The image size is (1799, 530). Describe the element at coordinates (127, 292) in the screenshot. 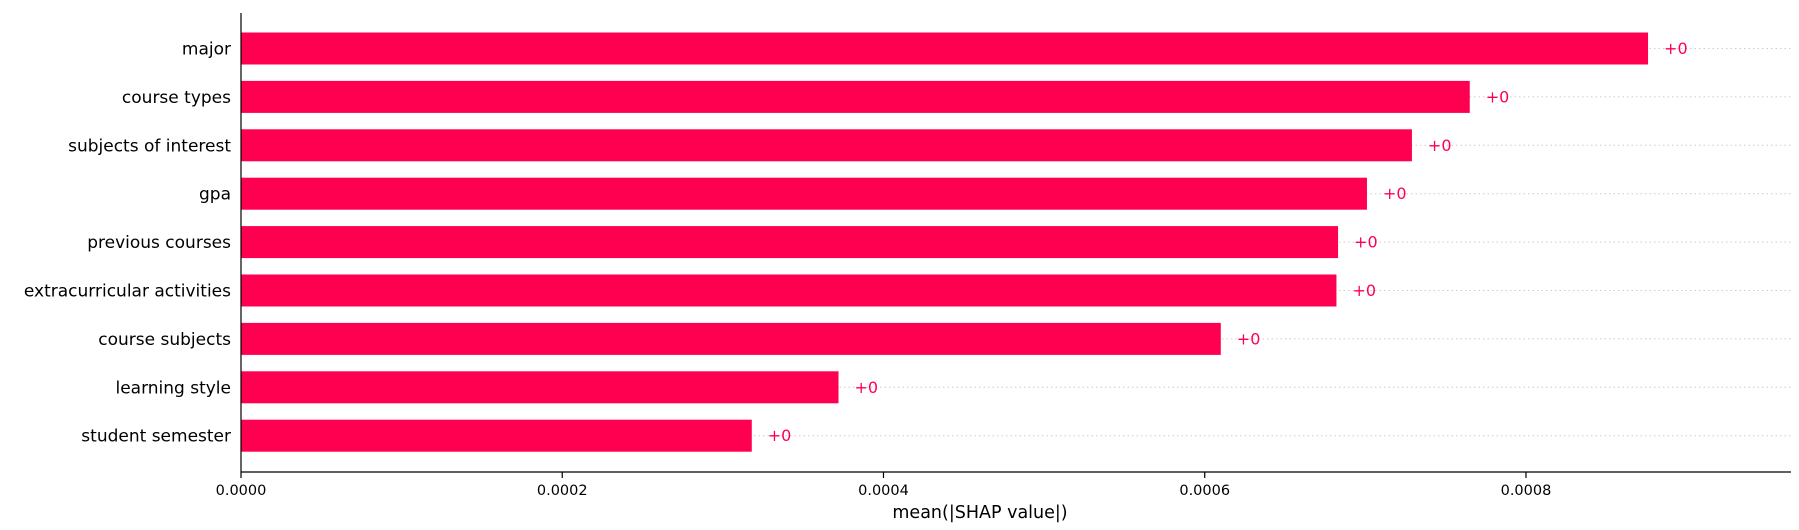

I see `category-label: extracurricular activities` at that location.